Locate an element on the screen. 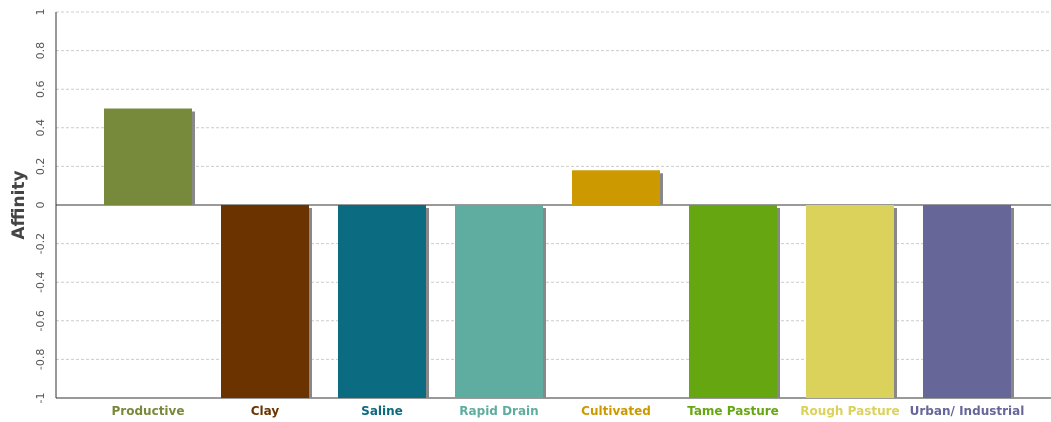  category-label: Urban/ Industrial is located at coordinates (967, 411).